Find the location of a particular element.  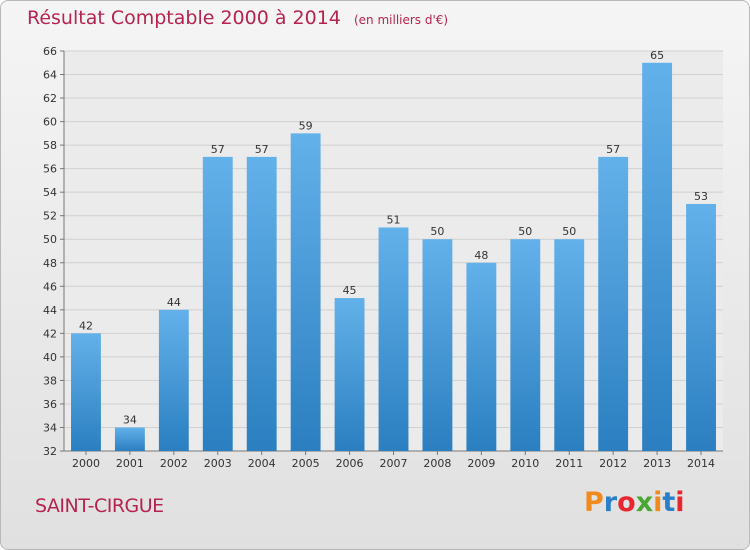

x-tick-label: 2011 is located at coordinates (569, 463).